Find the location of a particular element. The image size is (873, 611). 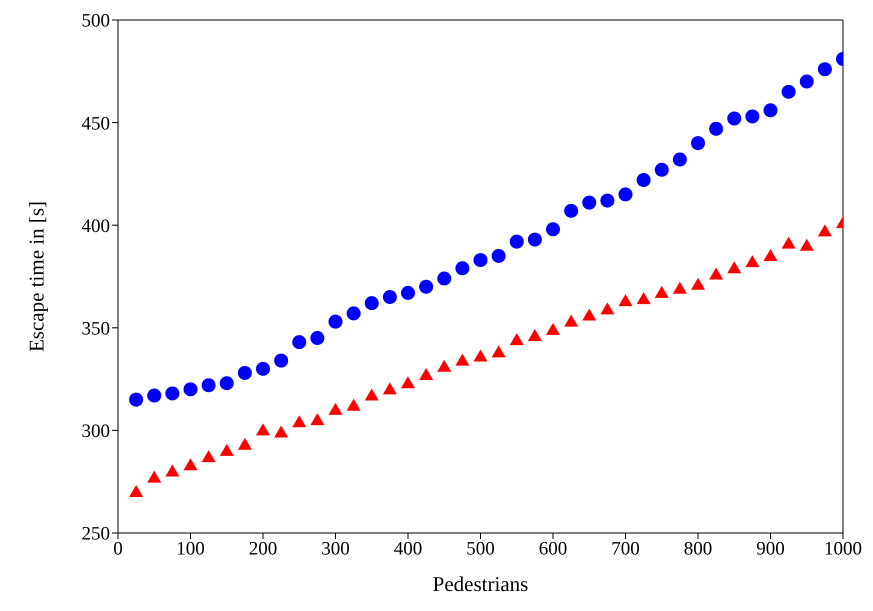

x-tick-label: 0 is located at coordinates (118, 549).